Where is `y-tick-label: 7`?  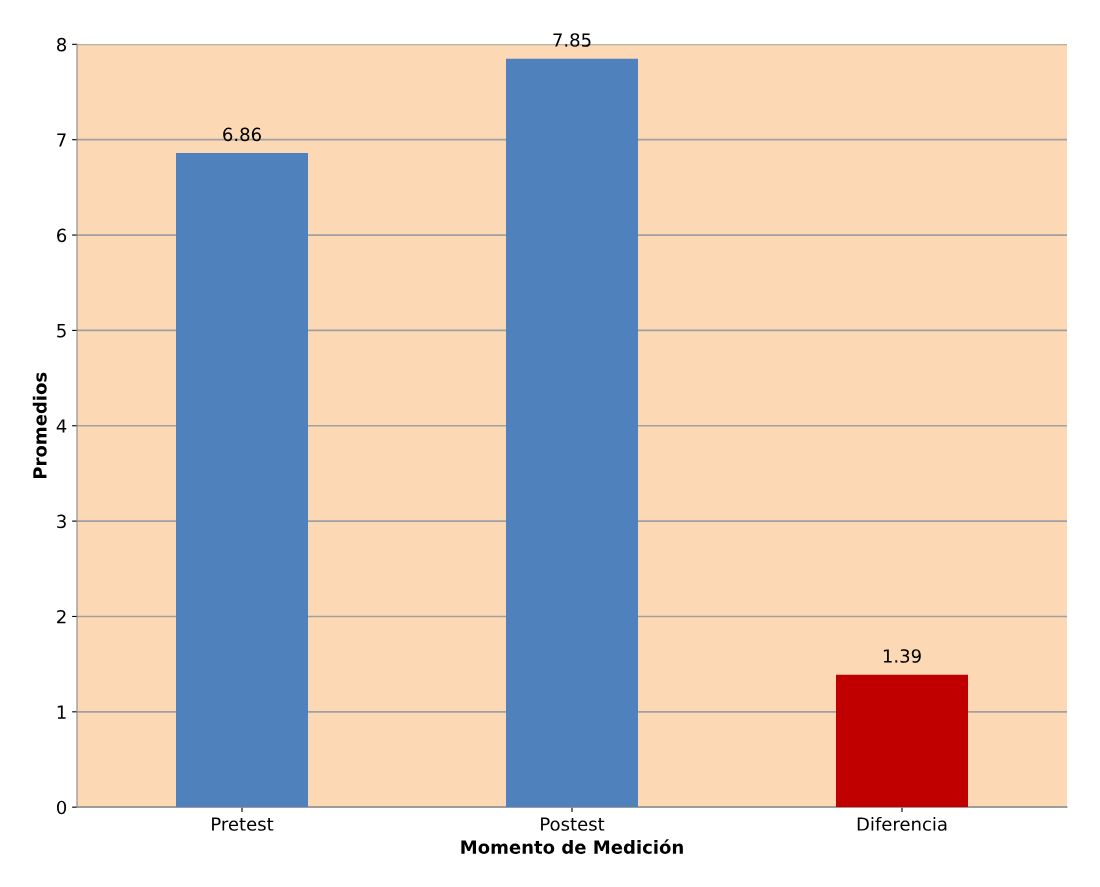 y-tick-label: 7 is located at coordinates (61, 140).